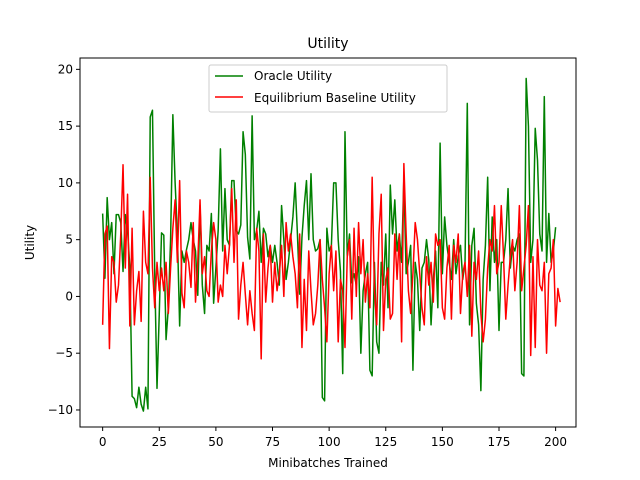 This screenshot has height=480, width=640. I want to click on x-tick-label: 100, so click(329, 442).